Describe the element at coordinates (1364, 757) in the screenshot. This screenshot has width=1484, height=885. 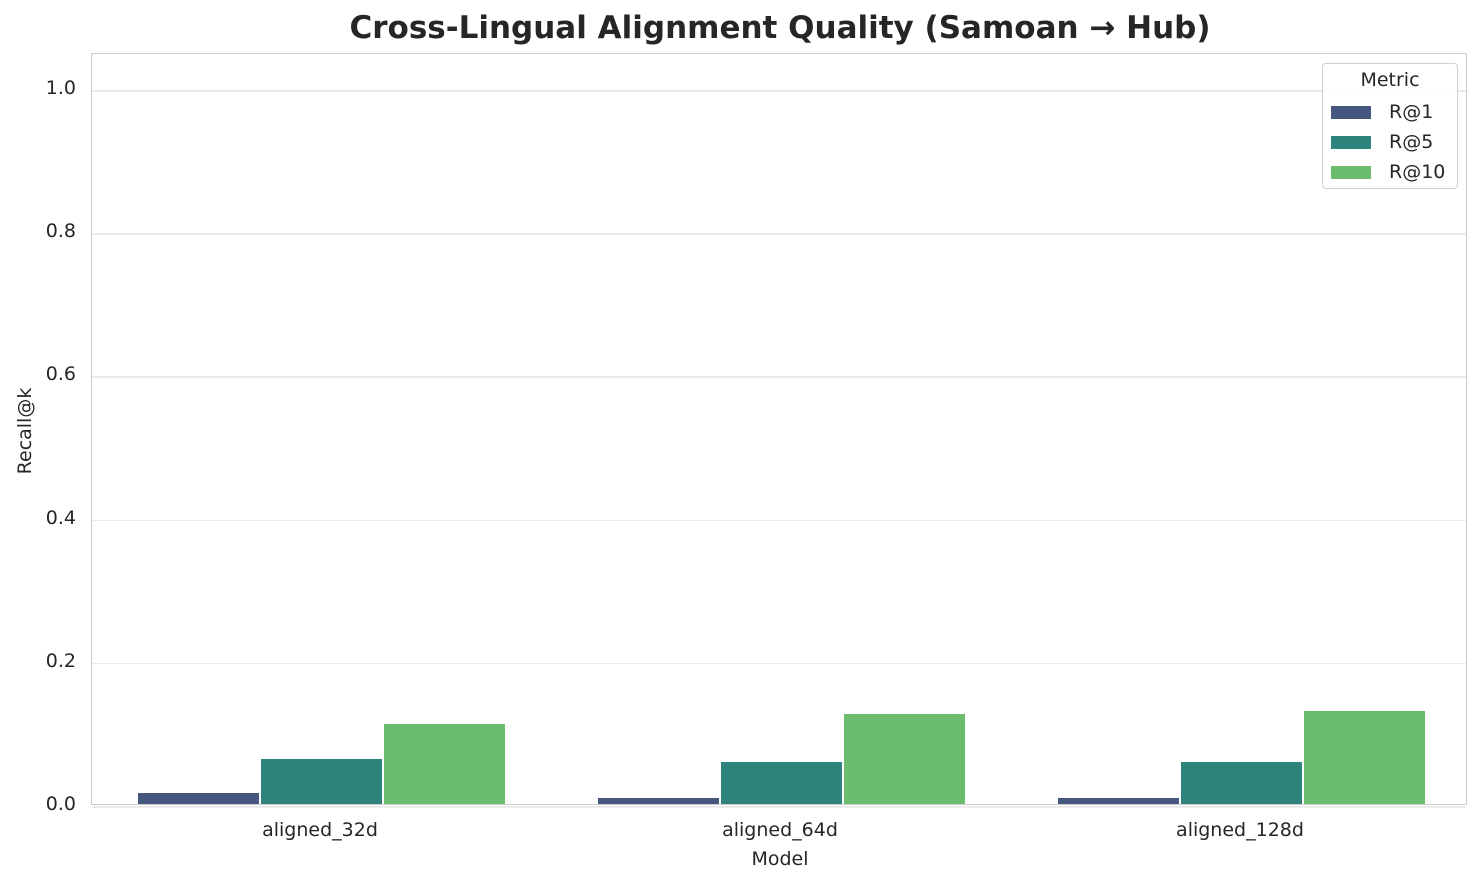
I see `bar-R@10-aligned_128d` at that location.